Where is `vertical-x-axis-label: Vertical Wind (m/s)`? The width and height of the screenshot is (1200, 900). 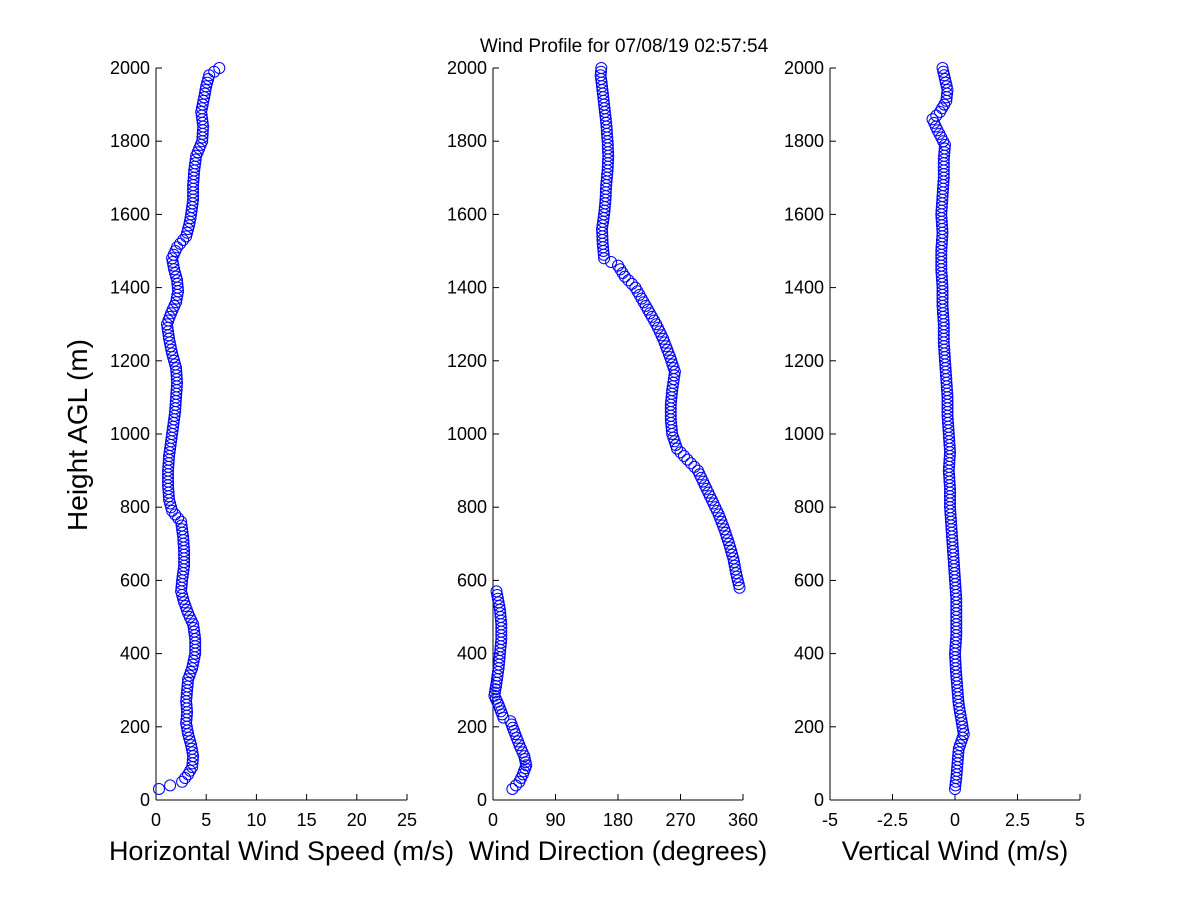
vertical-x-axis-label: Vertical Wind (m/s) is located at coordinates (955, 851).